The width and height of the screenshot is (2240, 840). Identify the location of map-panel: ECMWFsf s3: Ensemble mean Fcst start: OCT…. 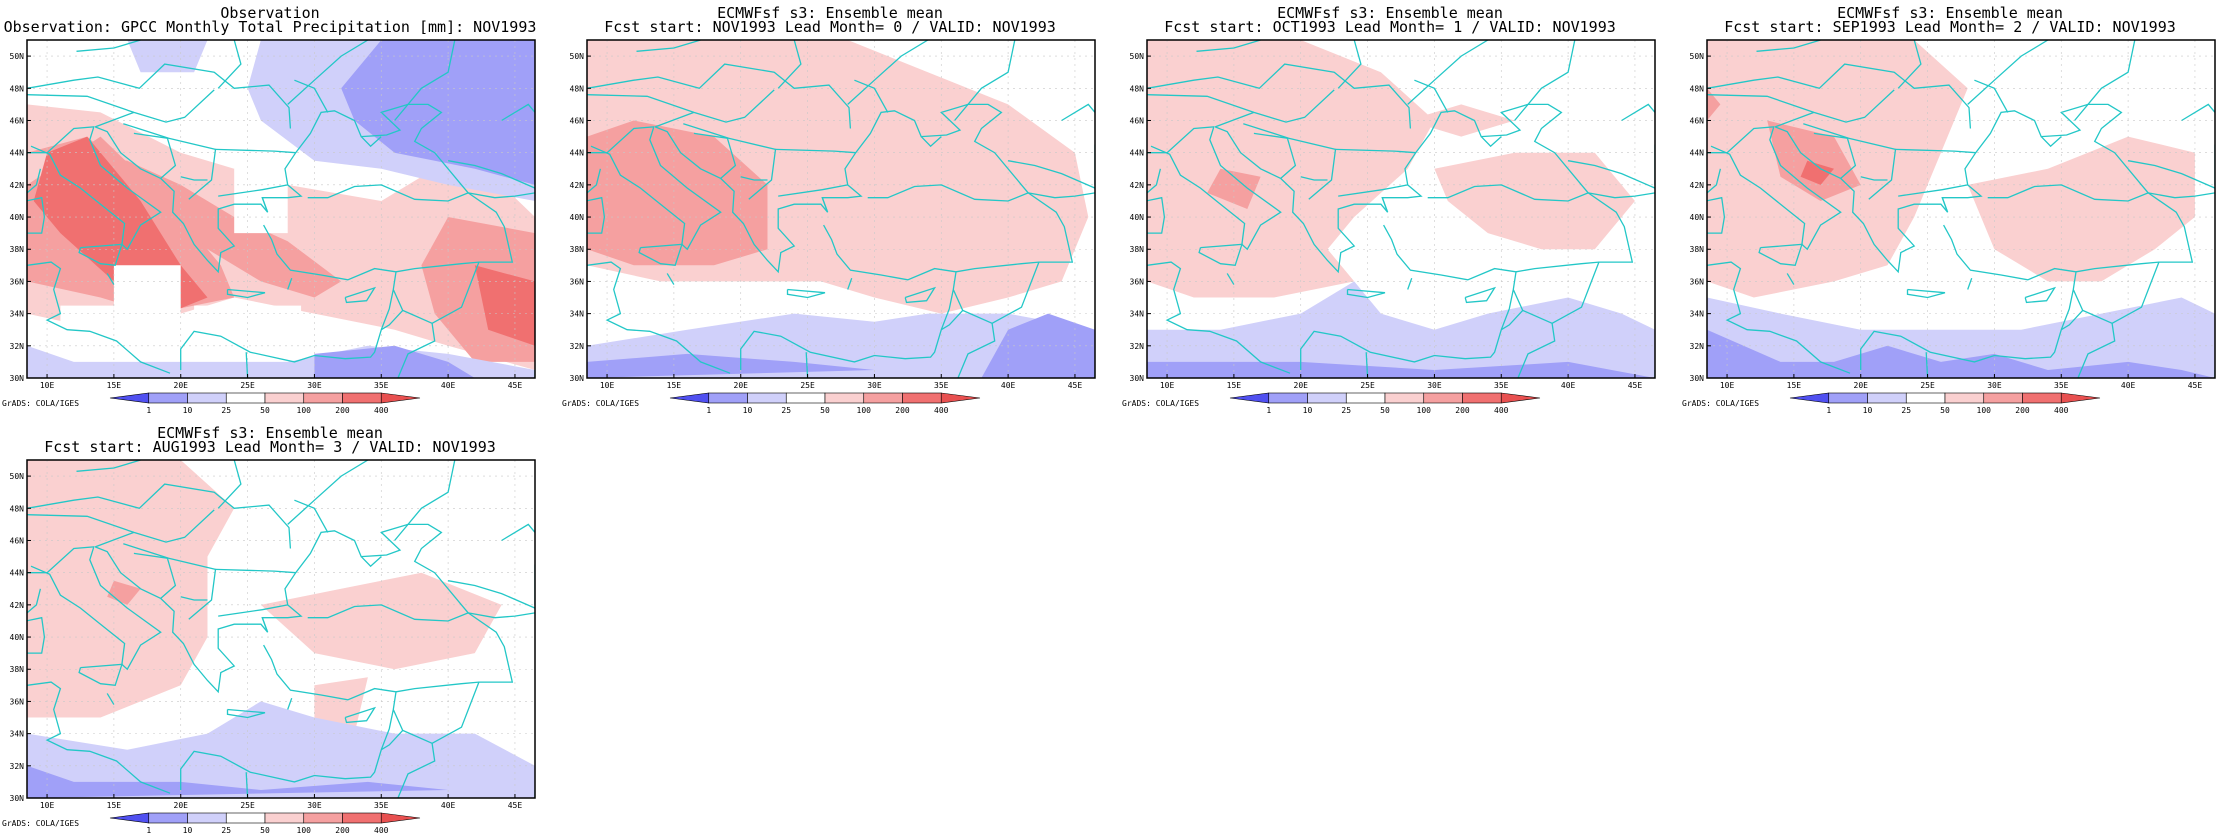
(1390, 210).